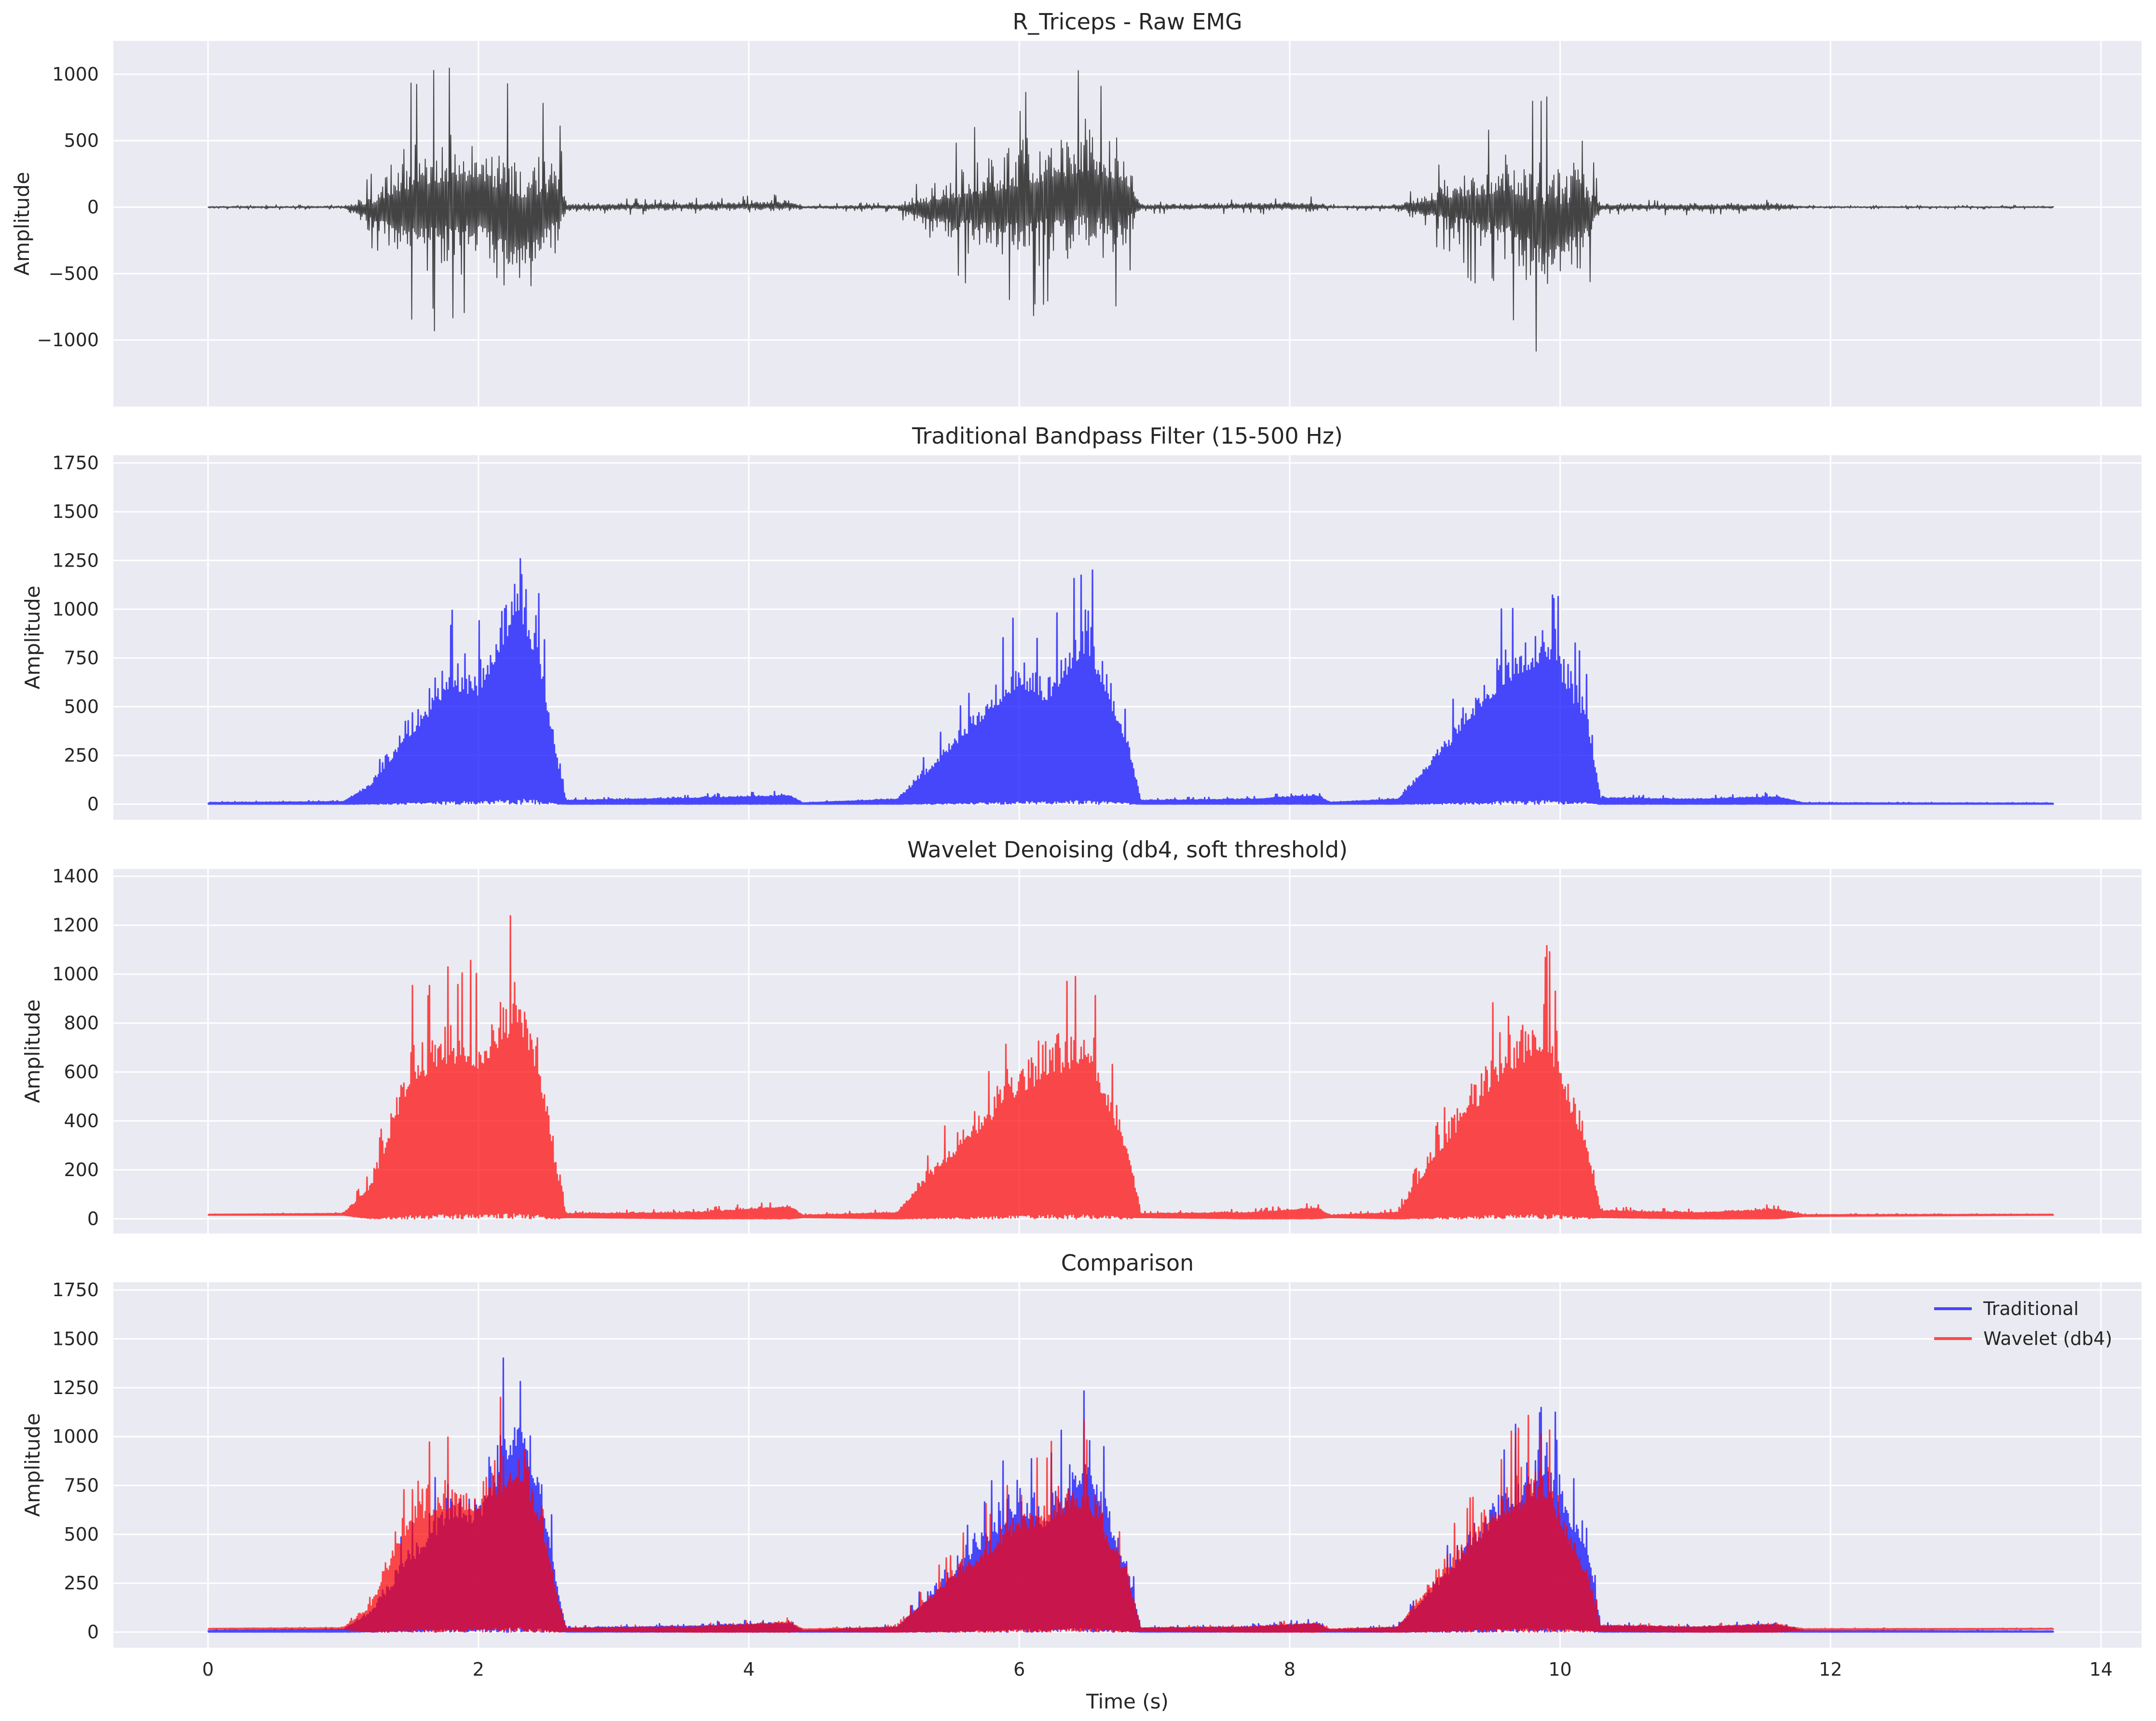  Describe the element at coordinates (1019, 1669) in the screenshot. I see `x-tick-label: 6` at that location.